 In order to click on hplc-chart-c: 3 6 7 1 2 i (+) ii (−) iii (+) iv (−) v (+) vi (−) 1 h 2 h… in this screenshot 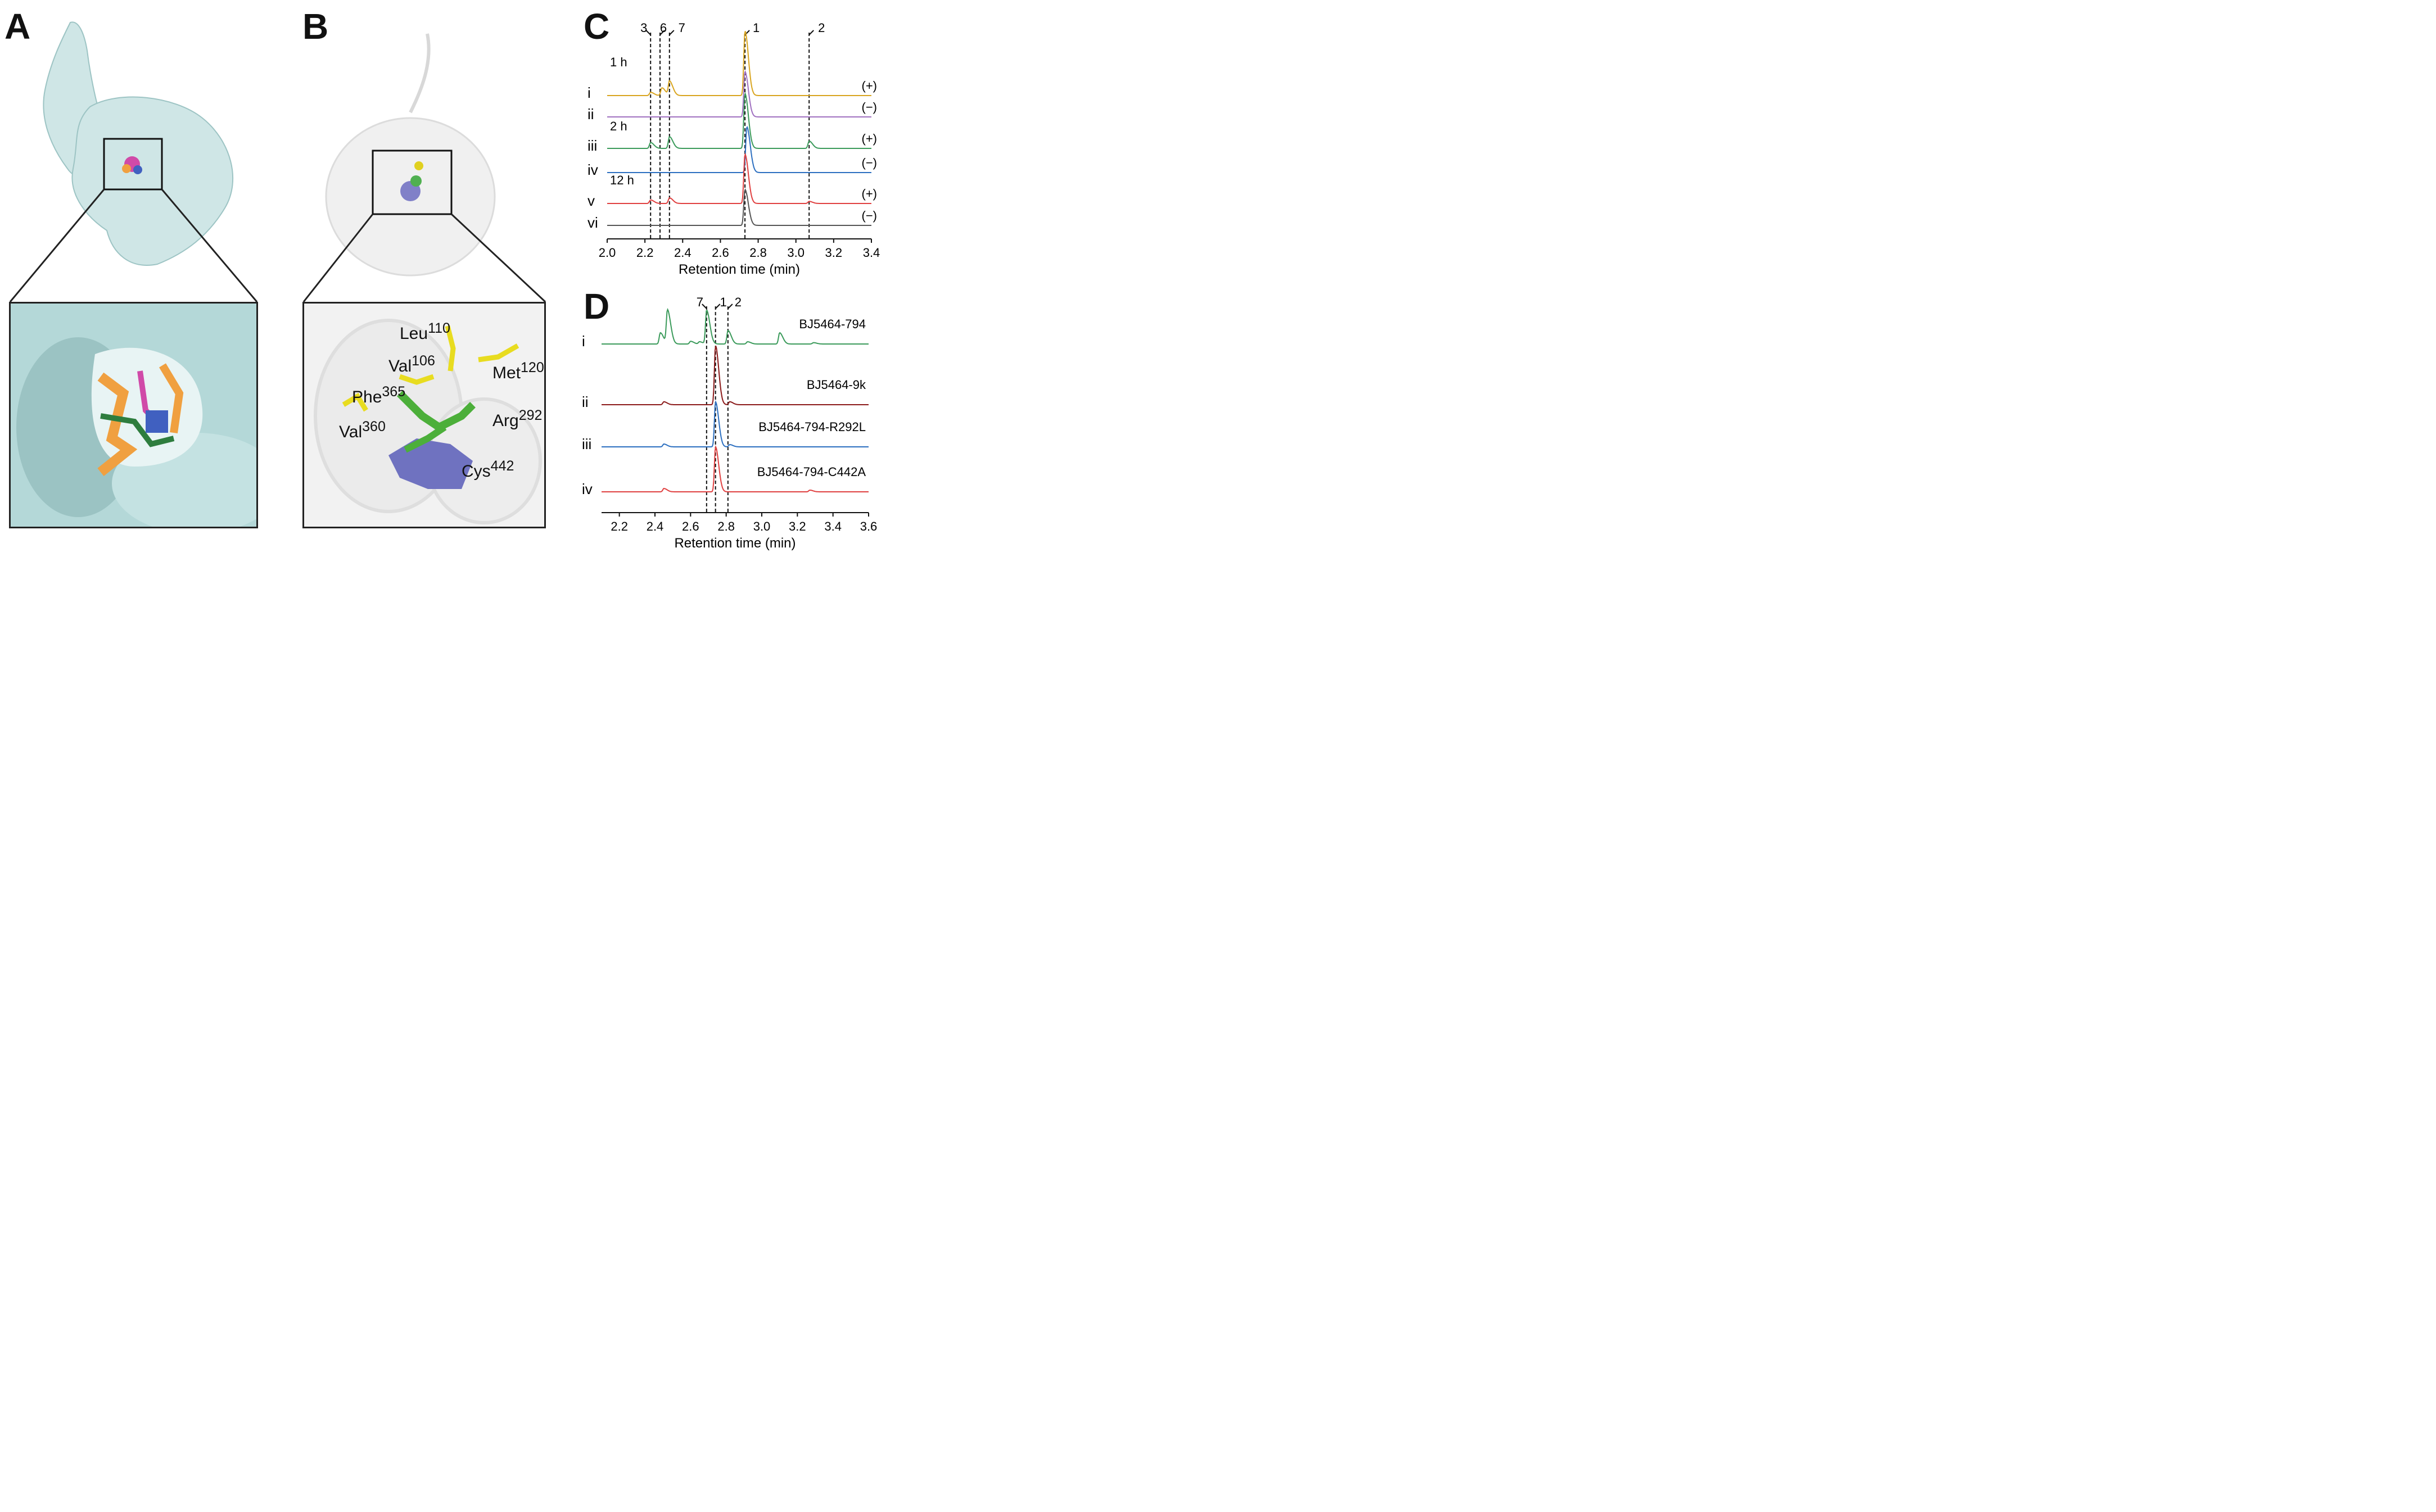, I will do `click(733, 149)`.